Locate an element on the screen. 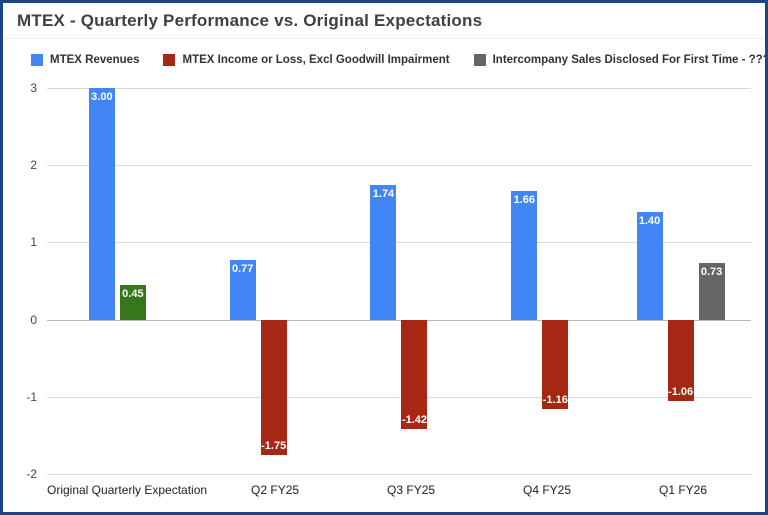  bar-group: 3.00 0.45 is located at coordinates (117, 281).